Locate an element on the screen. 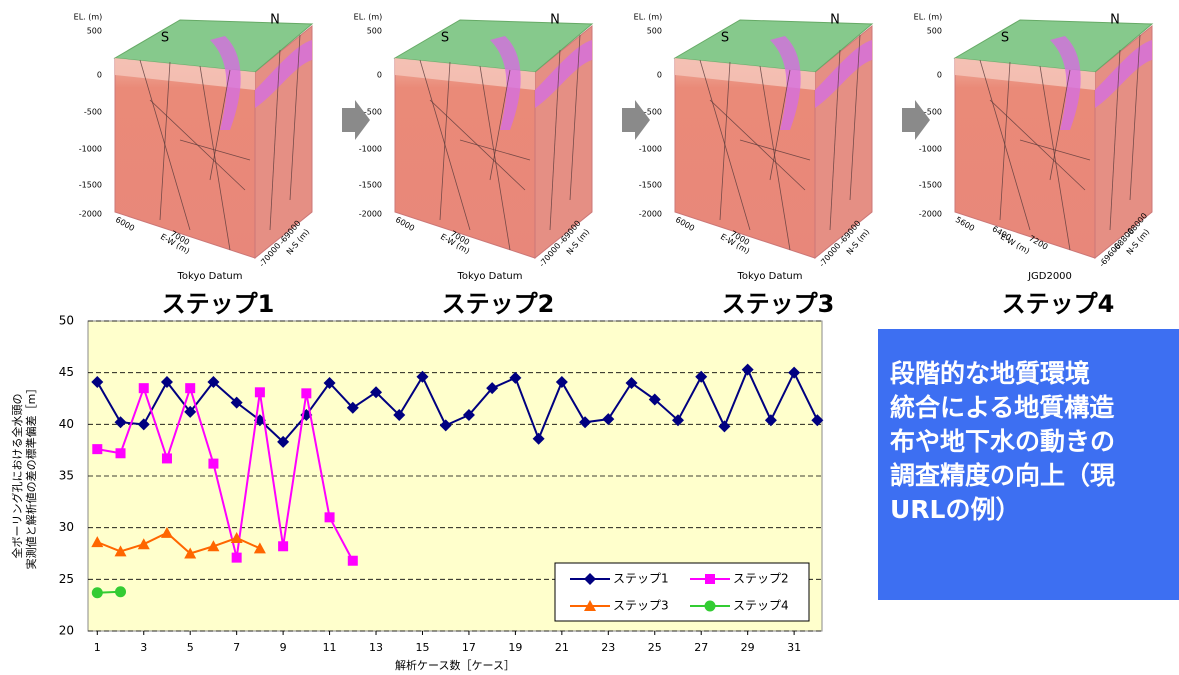  x-tick-label: 11 is located at coordinates (330, 647).